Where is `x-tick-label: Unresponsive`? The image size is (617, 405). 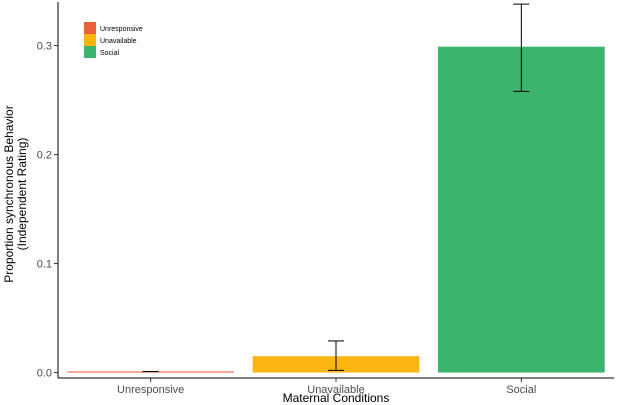 x-tick-label: Unresponsive is located at coordinates (150, 390).